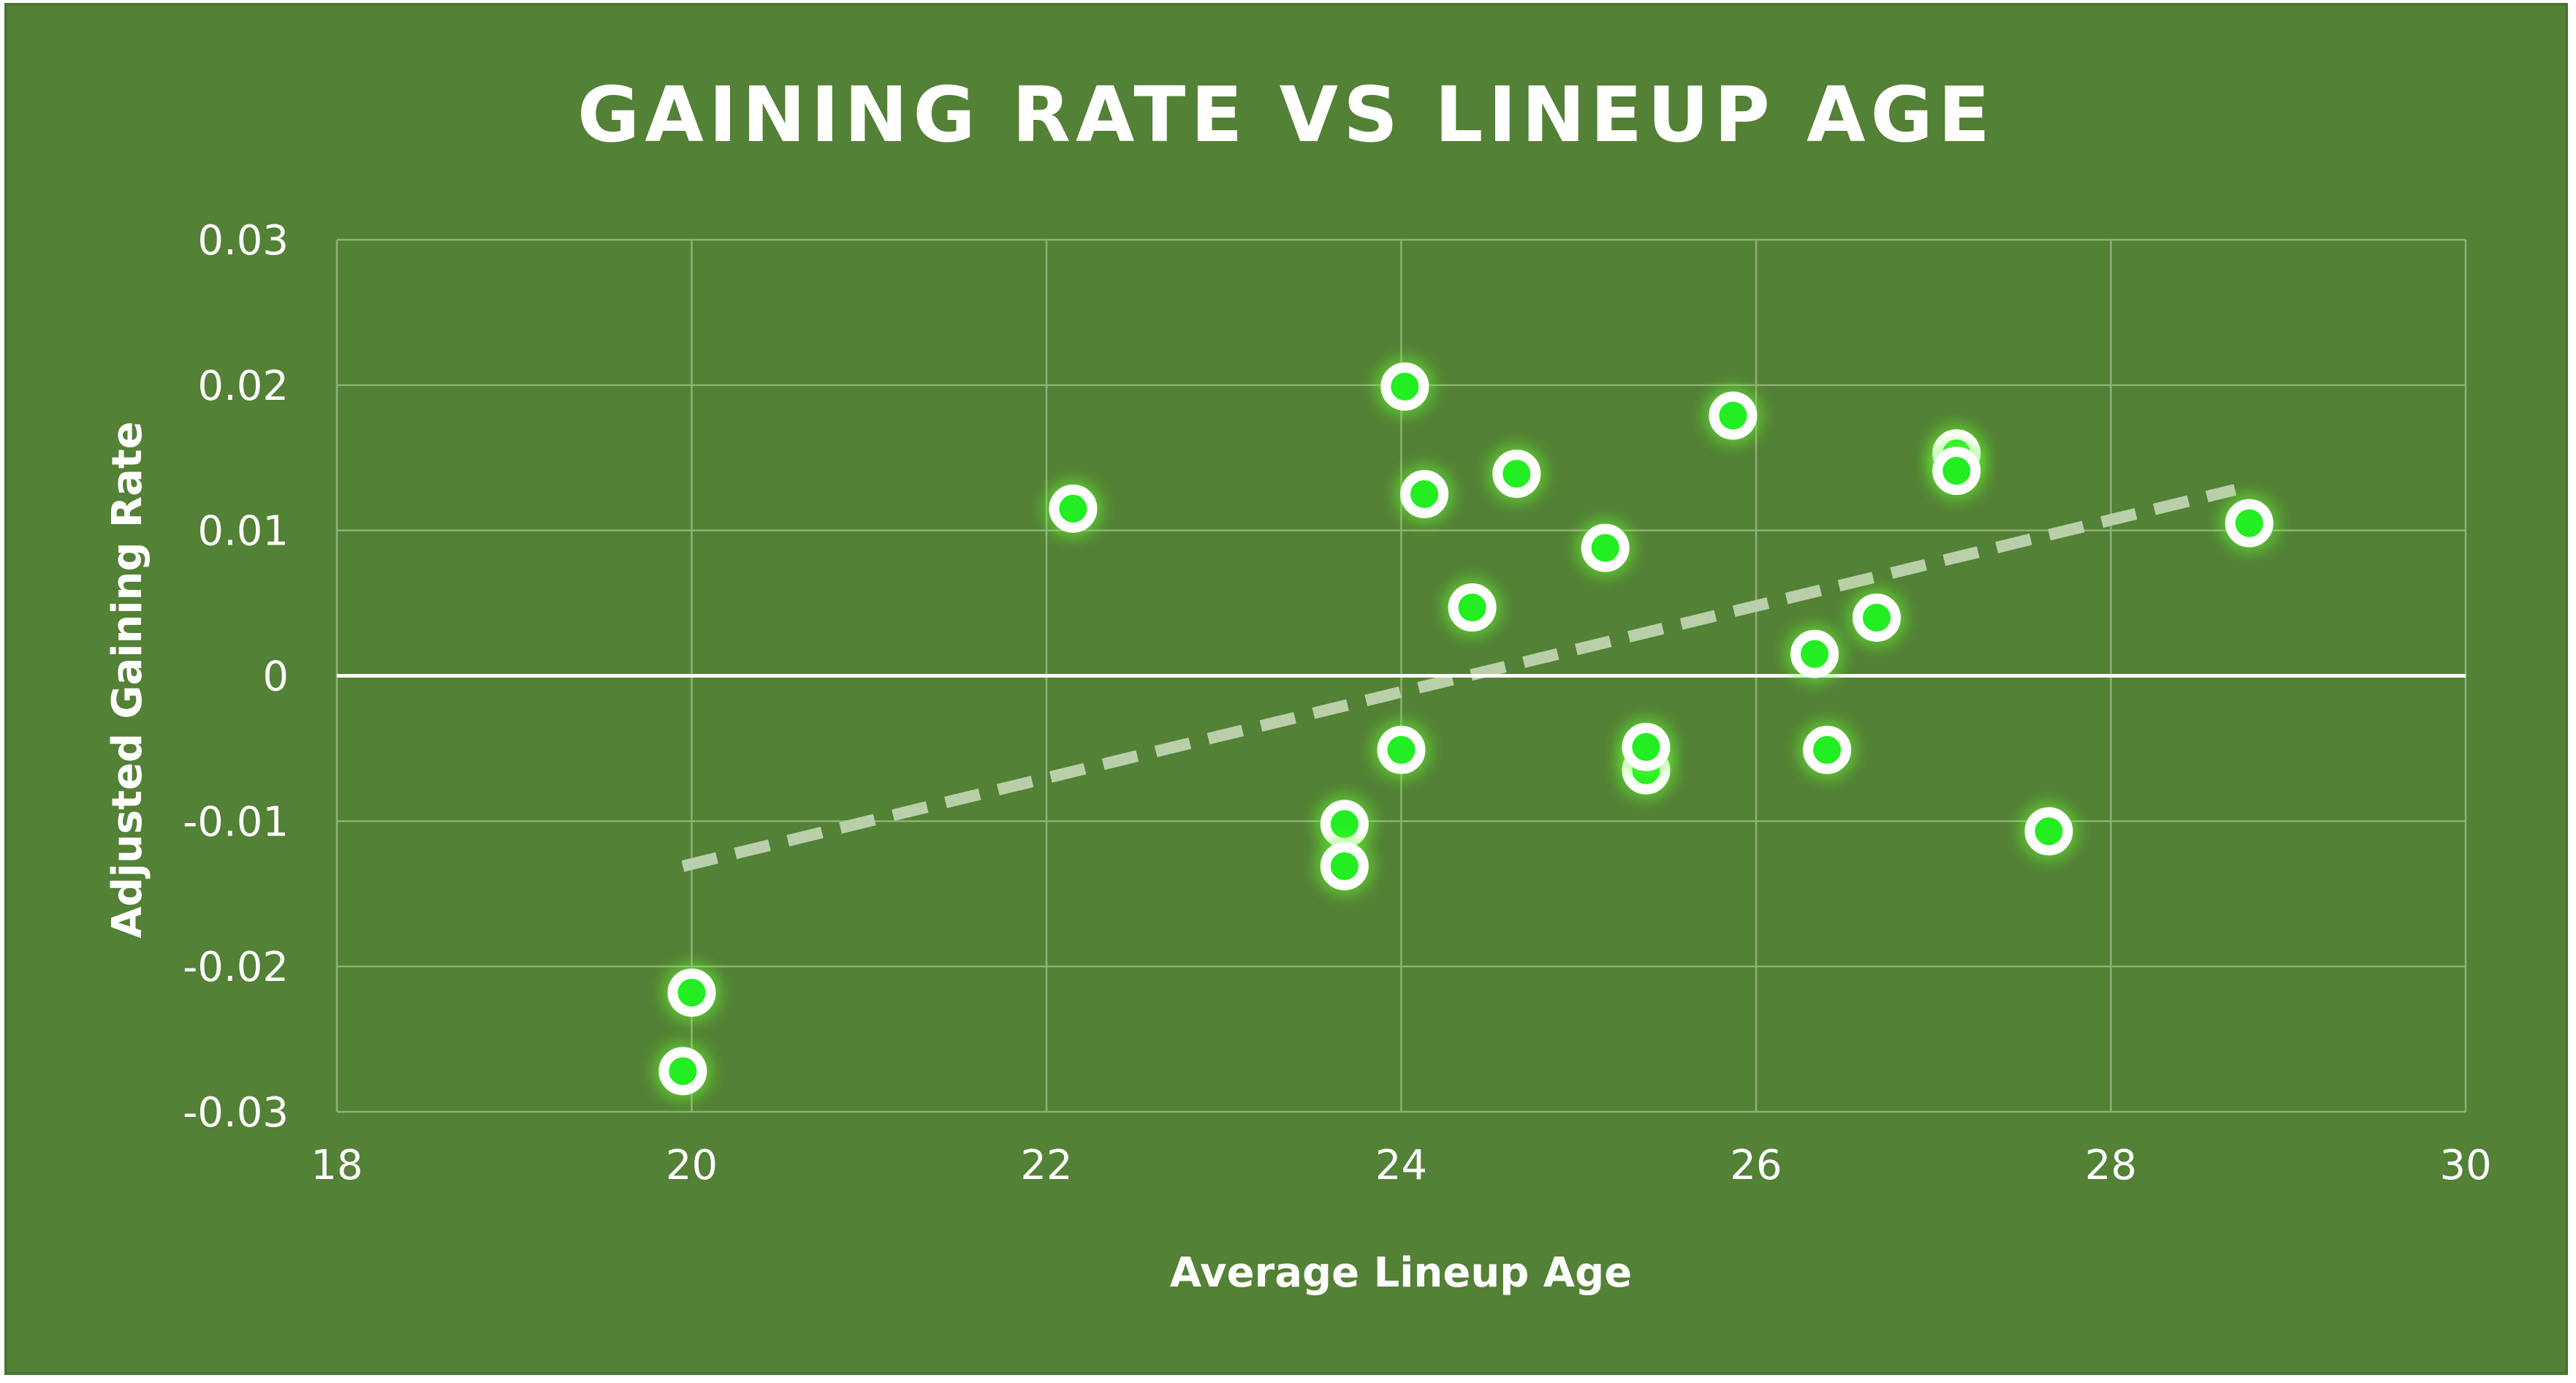 This screenshot has width=2576, height=1383. What do you see at coordinates (1286, 114) in the screenshot?
I see `chart-title: GAINING RATE VS LINEUP AGE` at bounding box center [1286, 114].